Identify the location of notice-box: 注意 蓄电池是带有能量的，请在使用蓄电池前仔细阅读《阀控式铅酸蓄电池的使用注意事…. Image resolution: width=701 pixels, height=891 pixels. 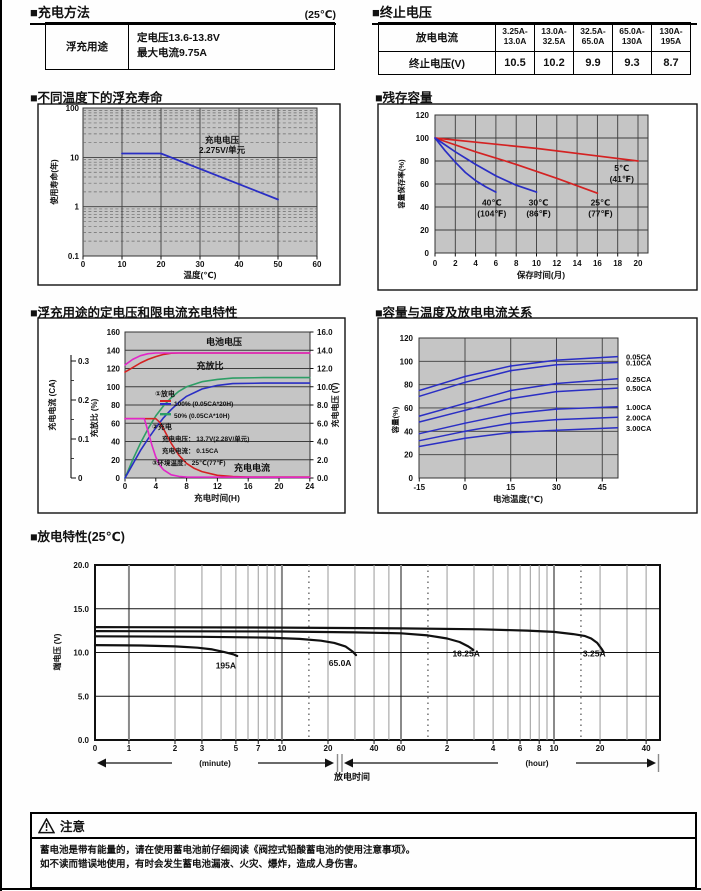
(363, 850).